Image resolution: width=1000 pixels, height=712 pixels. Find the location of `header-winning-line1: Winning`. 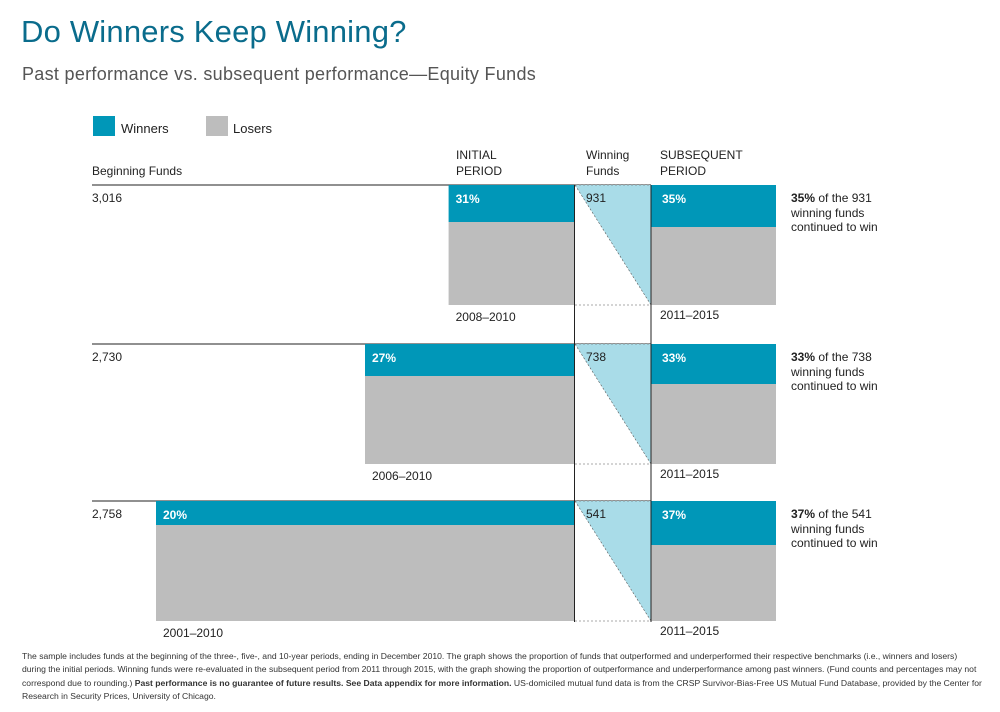

header-winning-line1: Winning is located at coordinates (608, 155).